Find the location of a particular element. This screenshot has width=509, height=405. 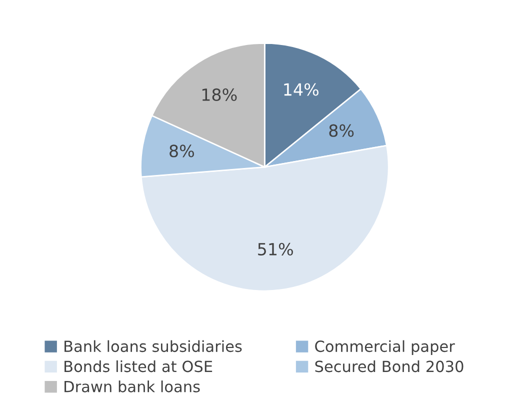

legend-label: Drawn bank loans is located at coordinates (132, 386).